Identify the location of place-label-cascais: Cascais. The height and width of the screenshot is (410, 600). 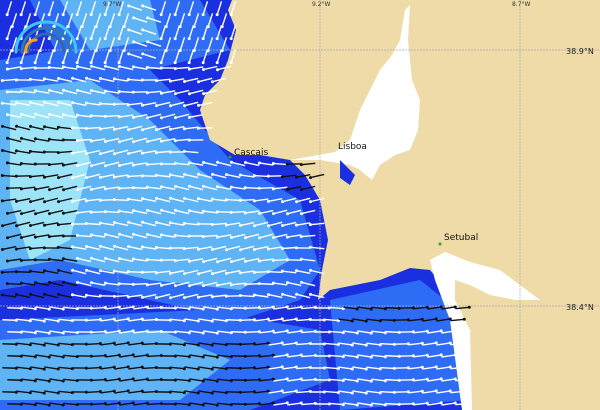
(251, 153).